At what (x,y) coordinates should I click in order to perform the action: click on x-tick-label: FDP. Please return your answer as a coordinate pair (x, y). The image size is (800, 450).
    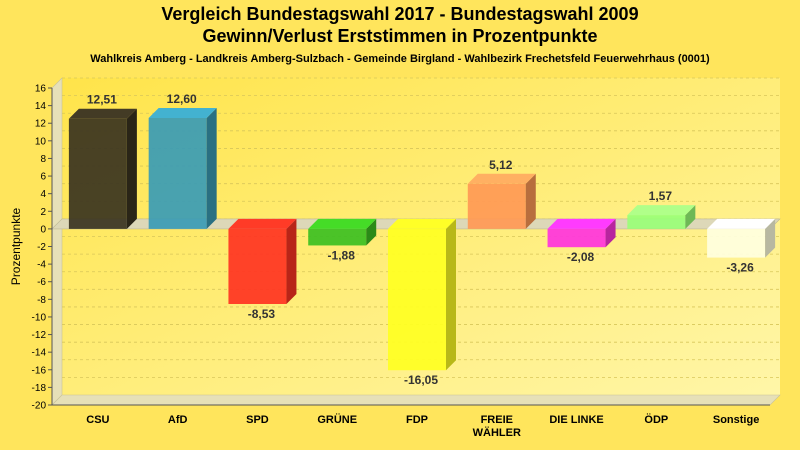
    Looking at the image, I should click on (417, 420).